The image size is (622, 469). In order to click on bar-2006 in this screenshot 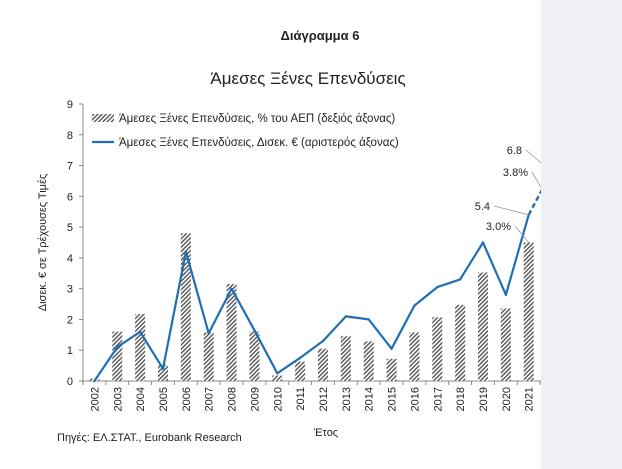, I will do `click(185, 307)`.